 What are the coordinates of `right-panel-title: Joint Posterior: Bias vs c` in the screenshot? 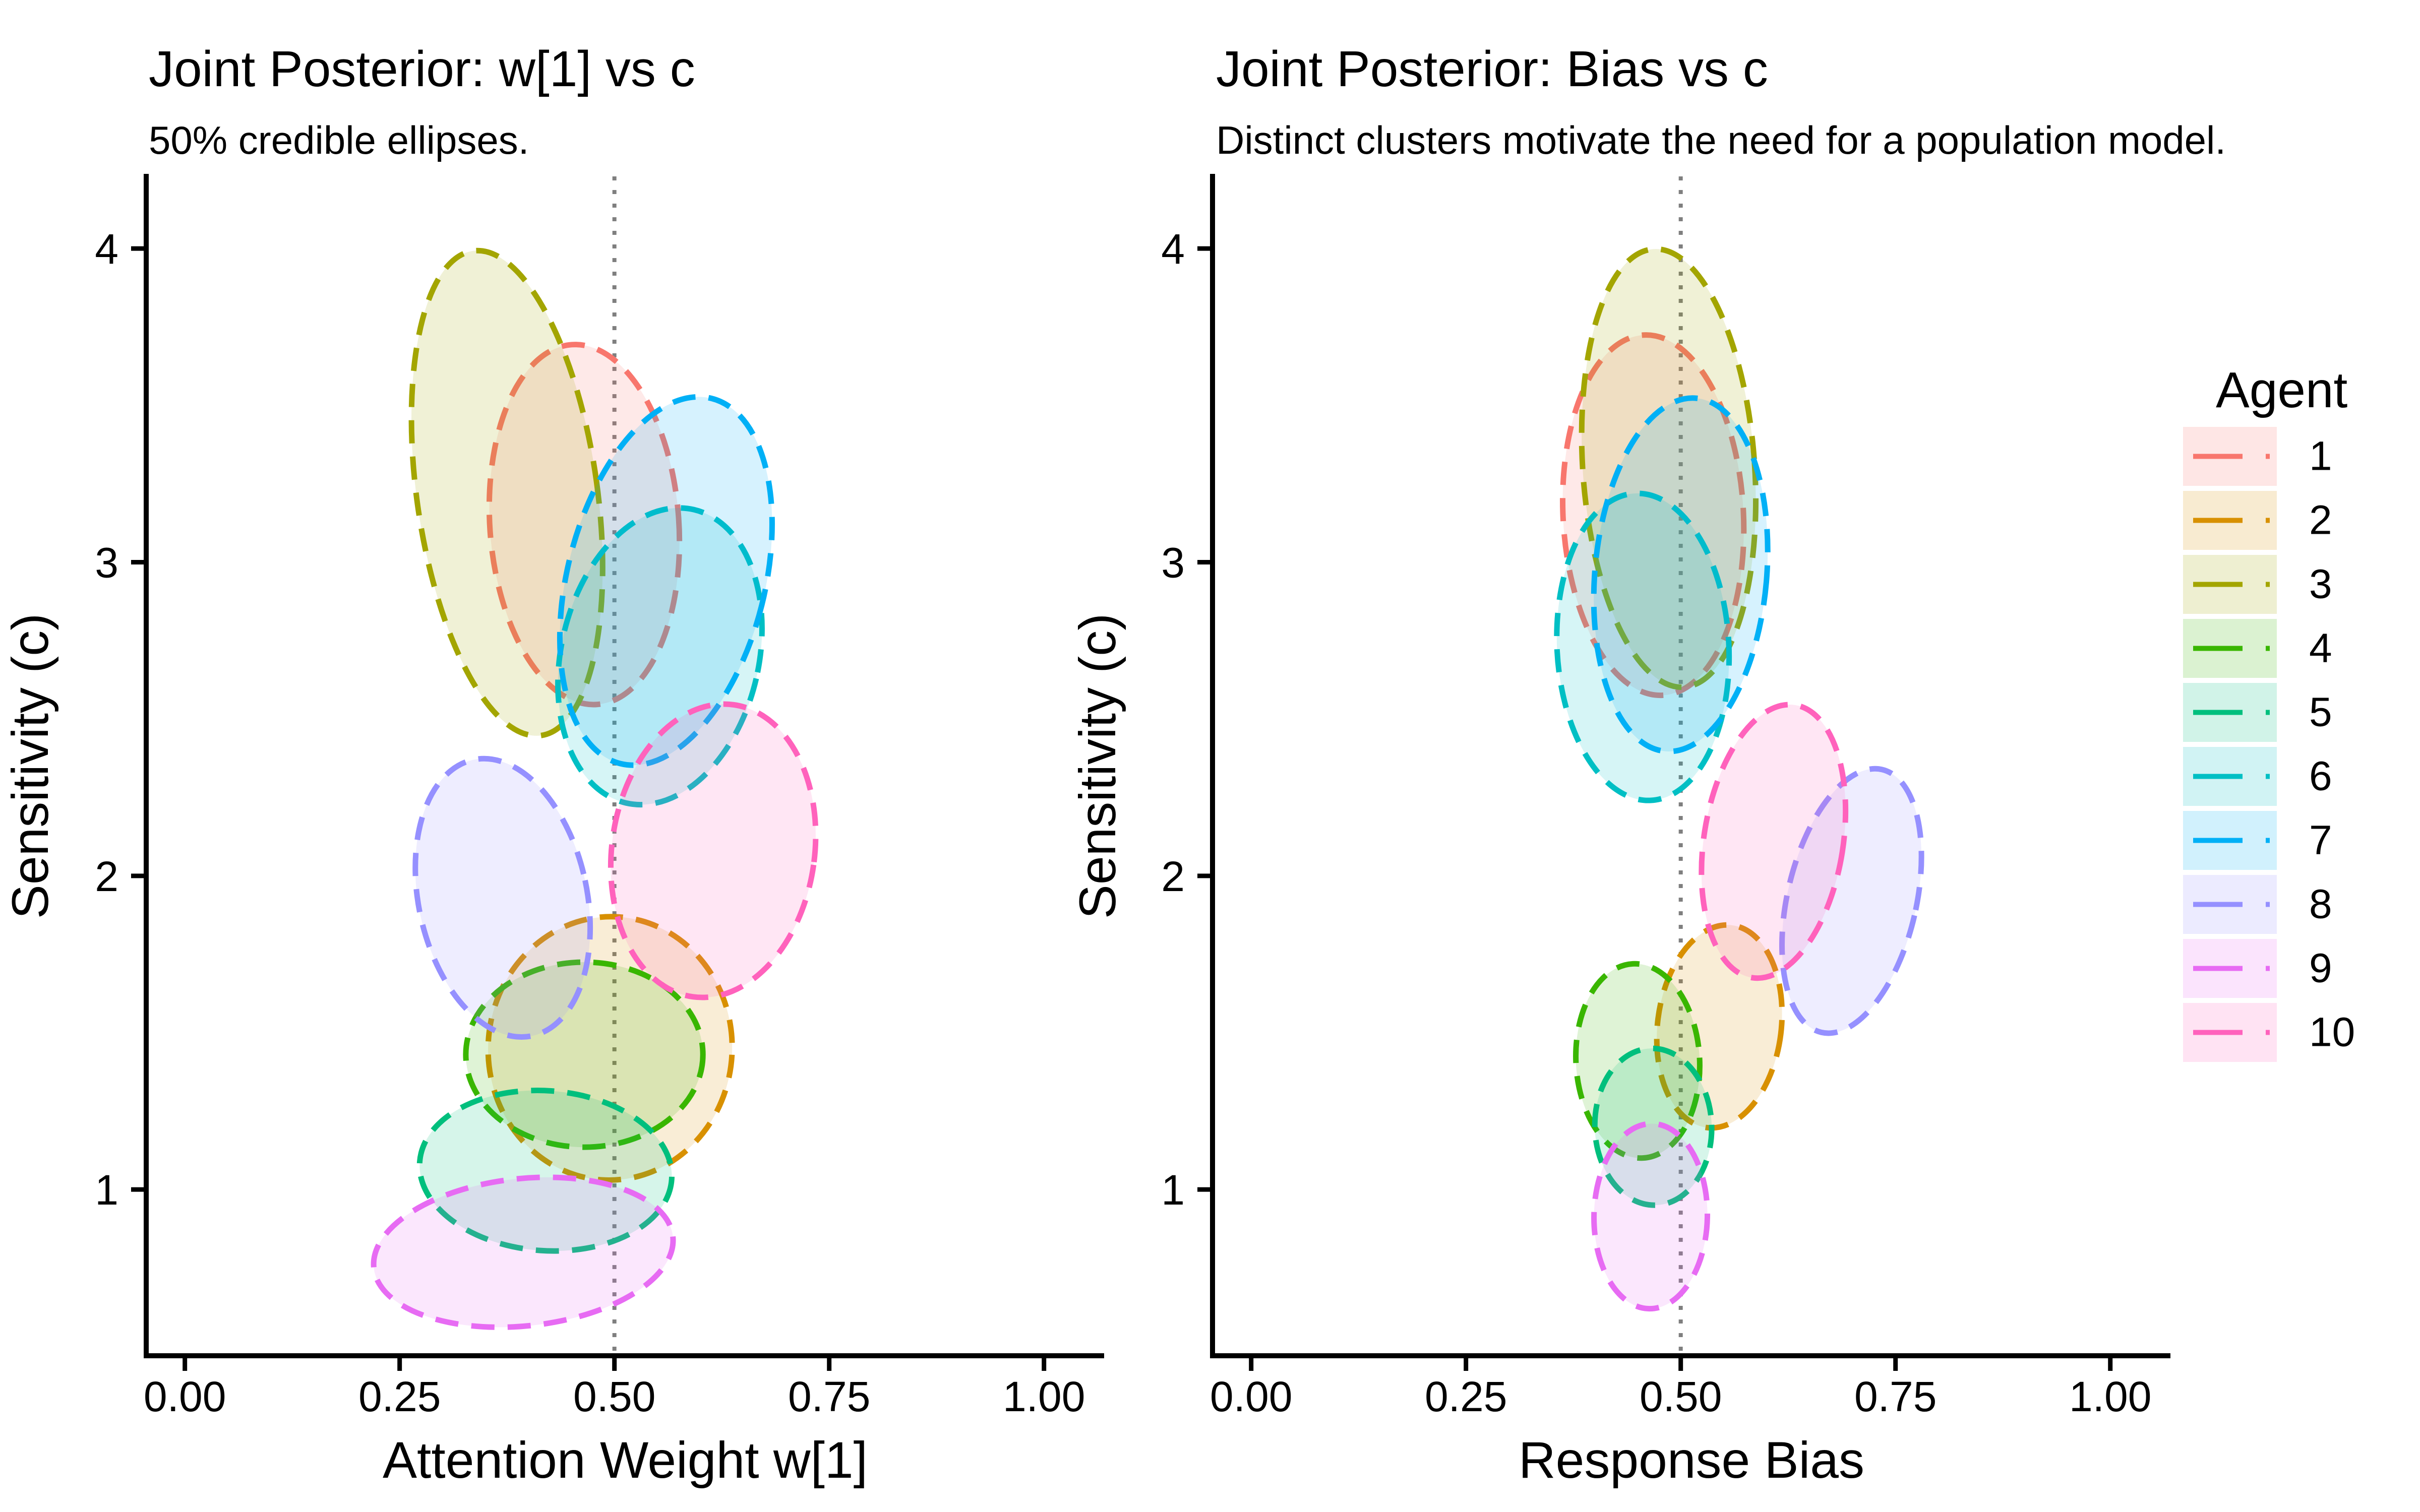 It's located at (1492, 69).